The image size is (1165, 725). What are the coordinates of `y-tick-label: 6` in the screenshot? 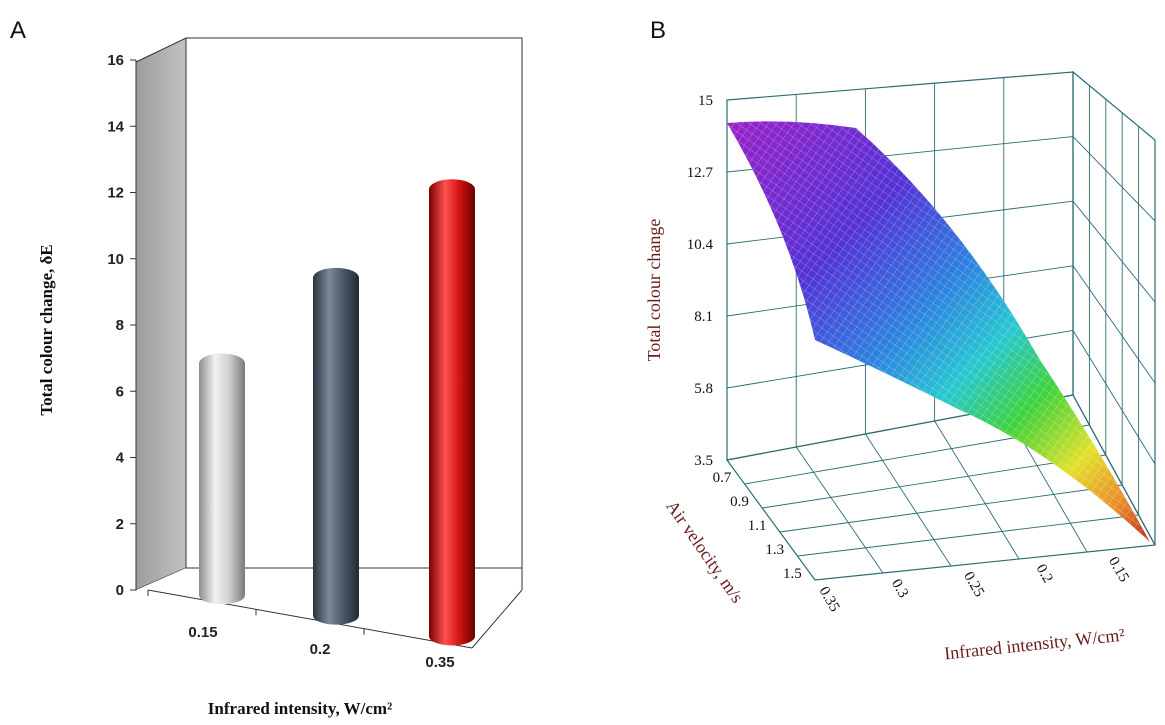 It's located at (120, 391).